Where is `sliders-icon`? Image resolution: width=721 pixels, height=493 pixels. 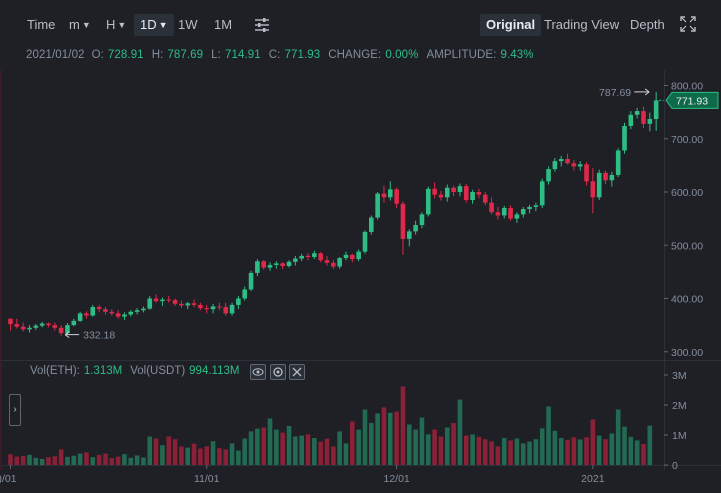
sliders-icon is located at coordinates (262, 25).